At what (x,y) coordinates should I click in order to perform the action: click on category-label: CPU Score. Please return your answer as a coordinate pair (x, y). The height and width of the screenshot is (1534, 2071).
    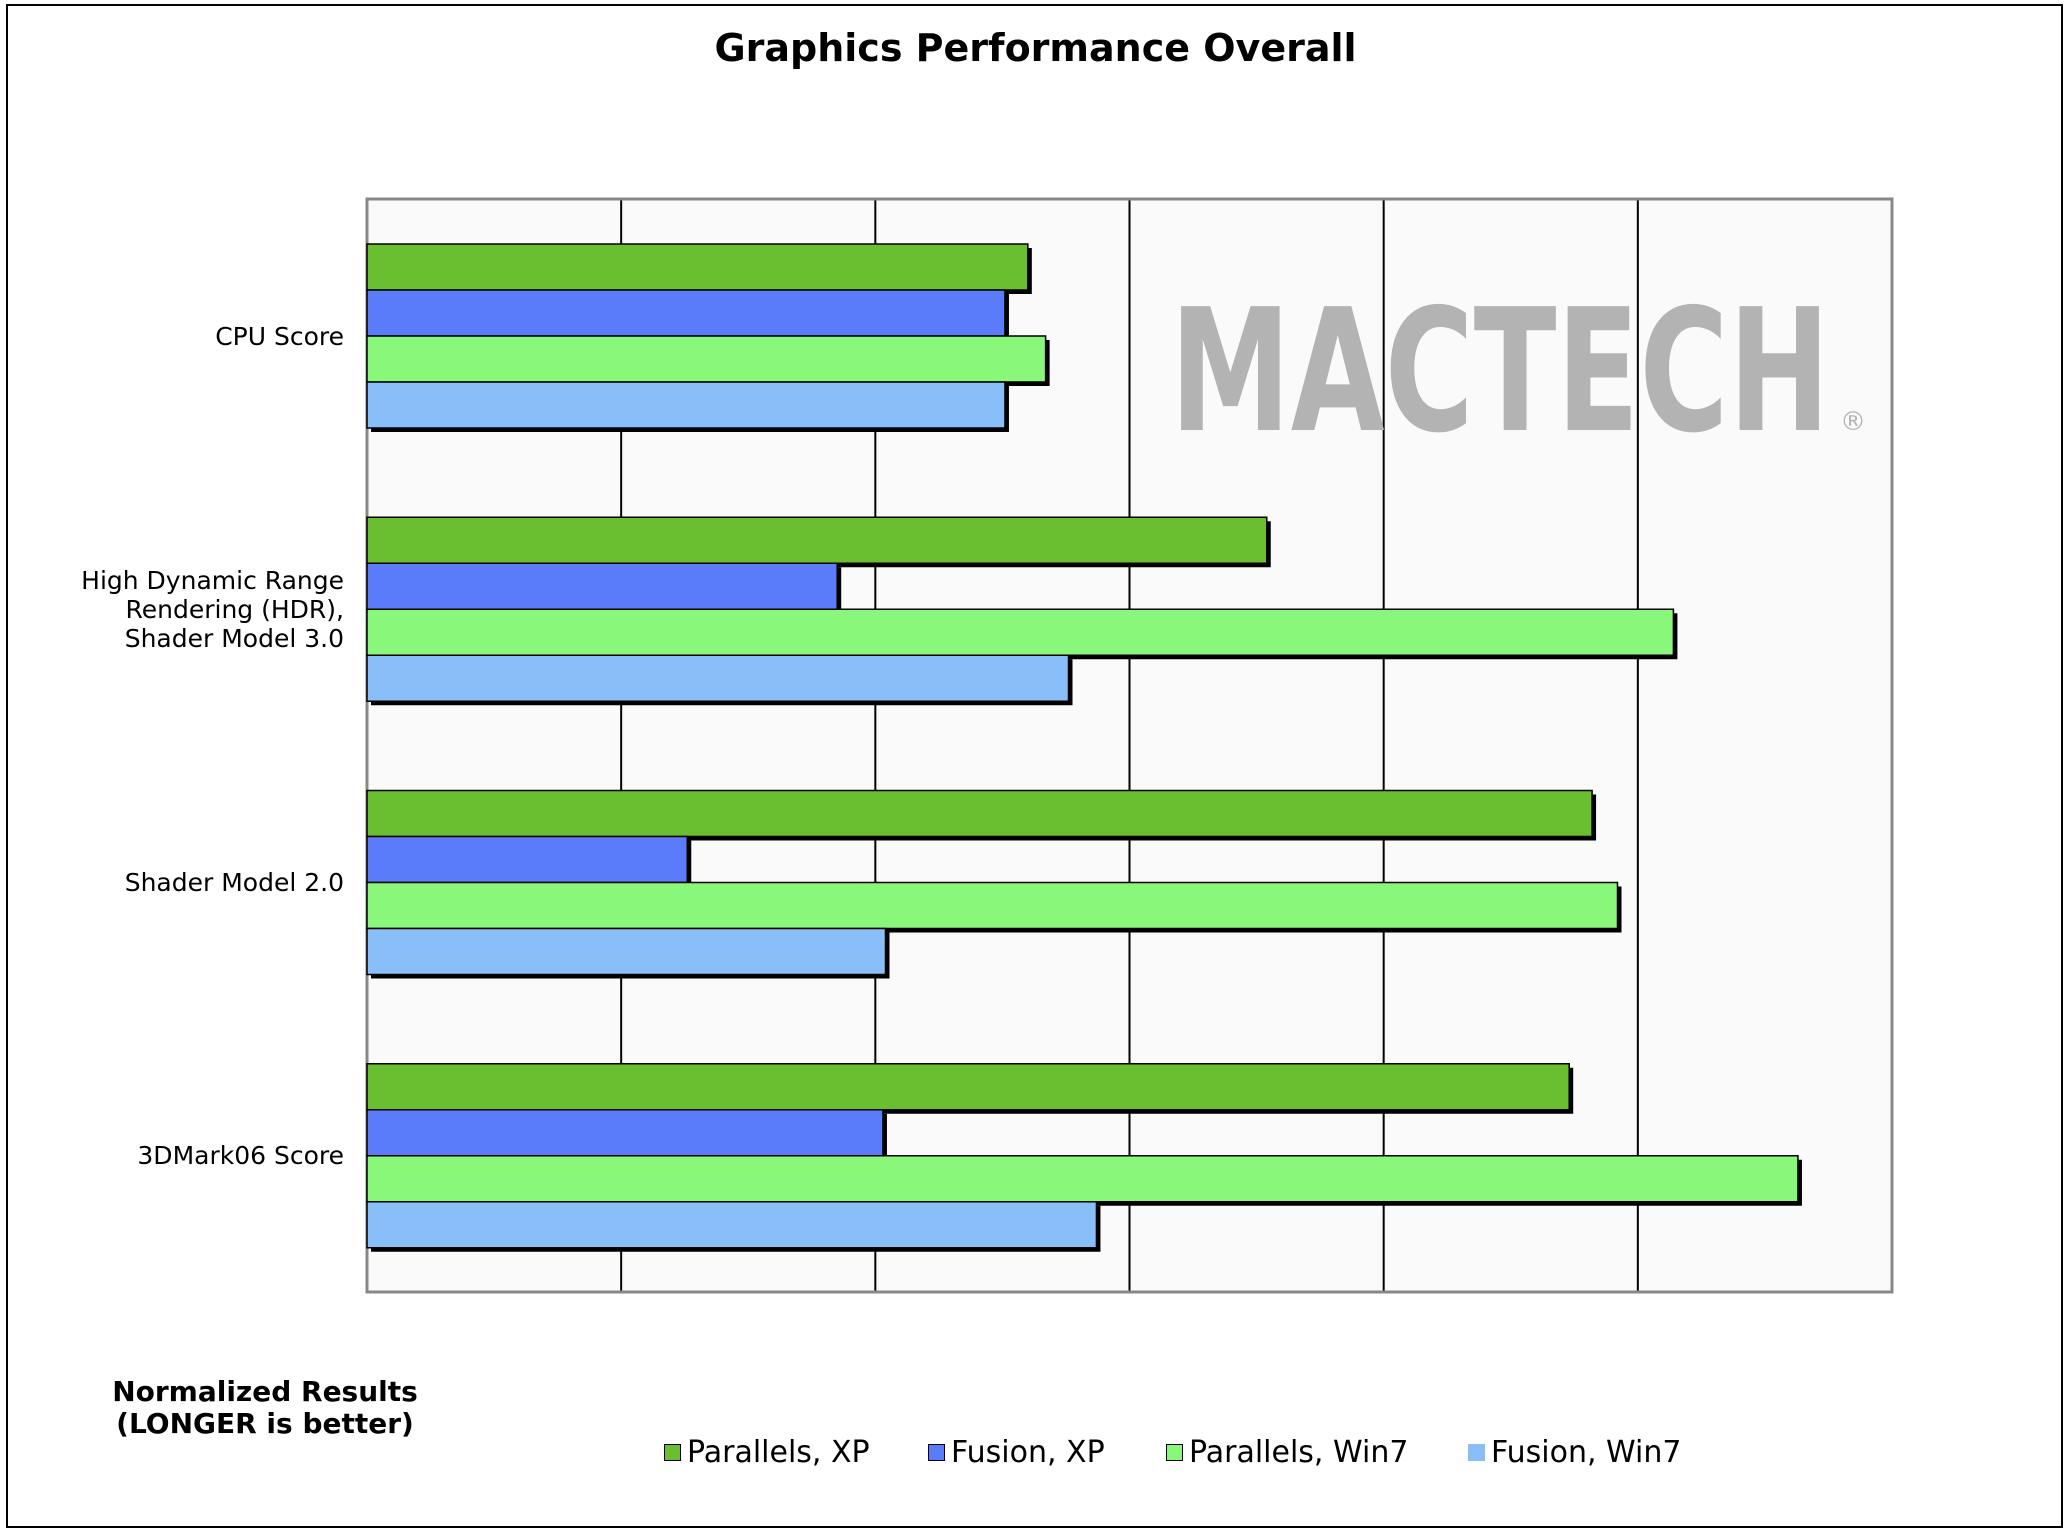
    Looking at the image, I should click on (279, 336).